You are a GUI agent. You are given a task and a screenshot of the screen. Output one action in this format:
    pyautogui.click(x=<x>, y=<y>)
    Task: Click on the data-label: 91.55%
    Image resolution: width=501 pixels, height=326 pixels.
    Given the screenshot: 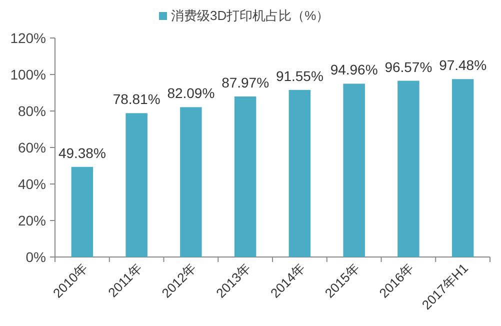 What is the action you would take?
    pyautogui.click(x=300, y=76)
    